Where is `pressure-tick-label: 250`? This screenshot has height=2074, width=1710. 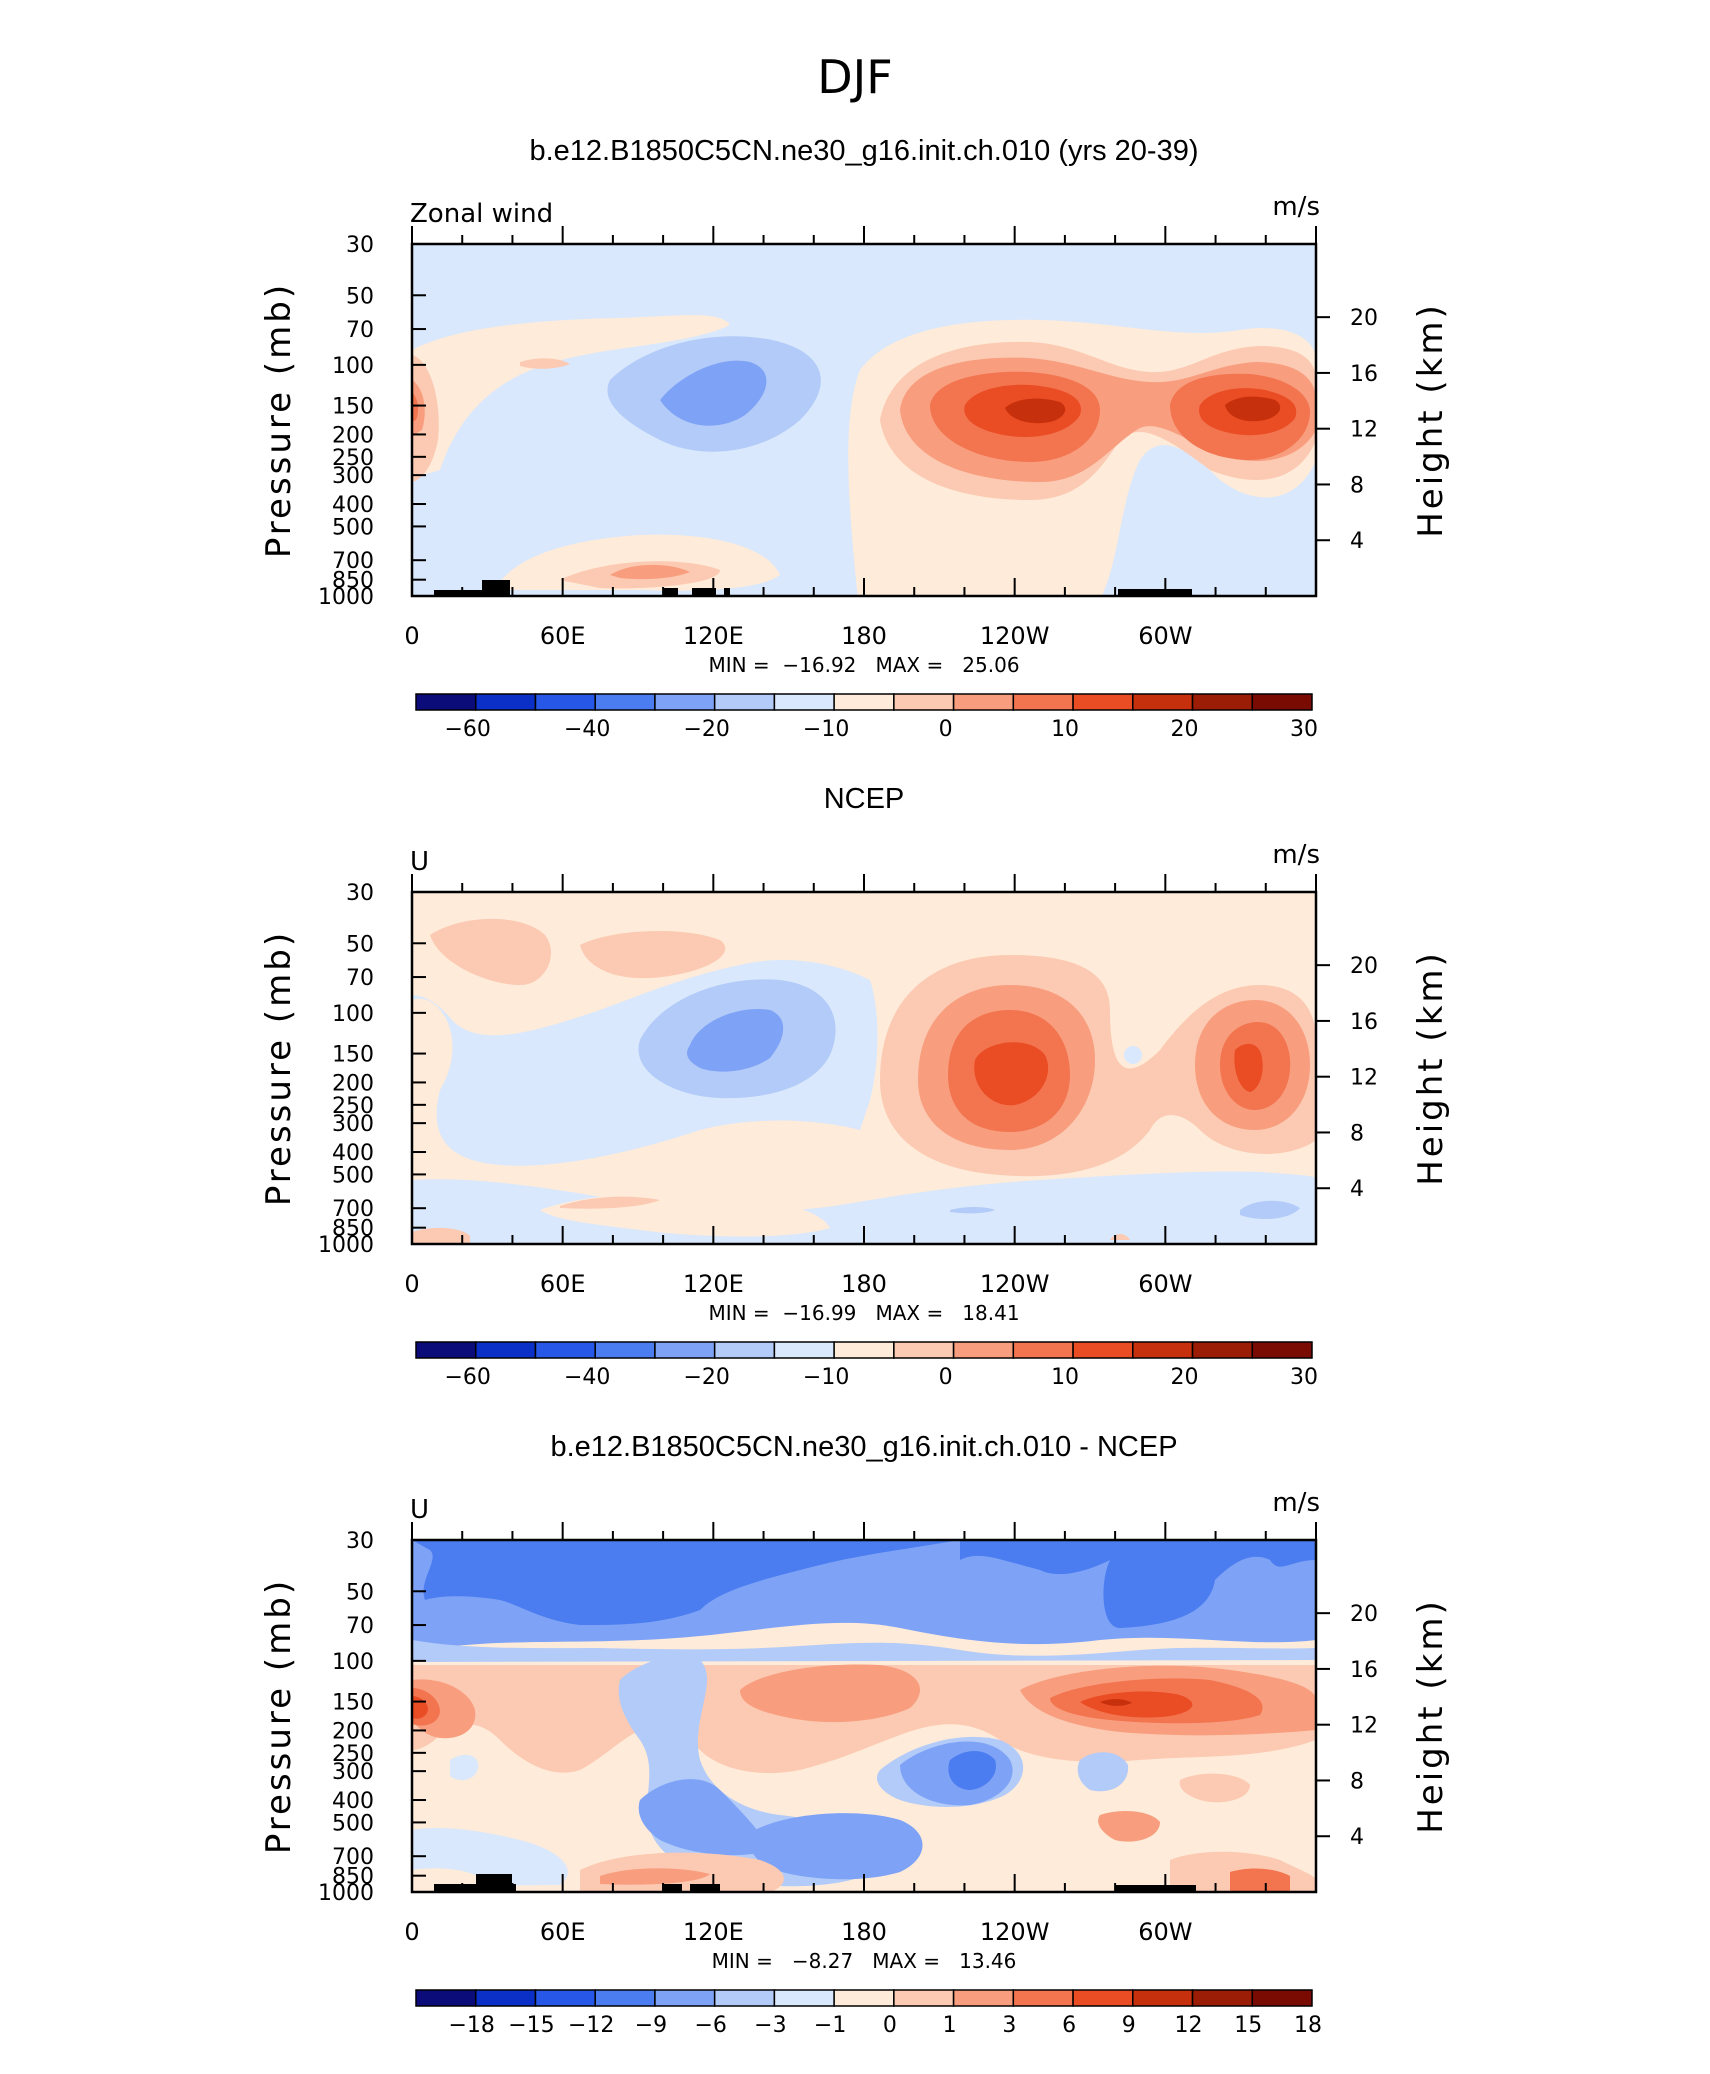
pressure-tick-label: 250 is located at coordinates (353, 1754).